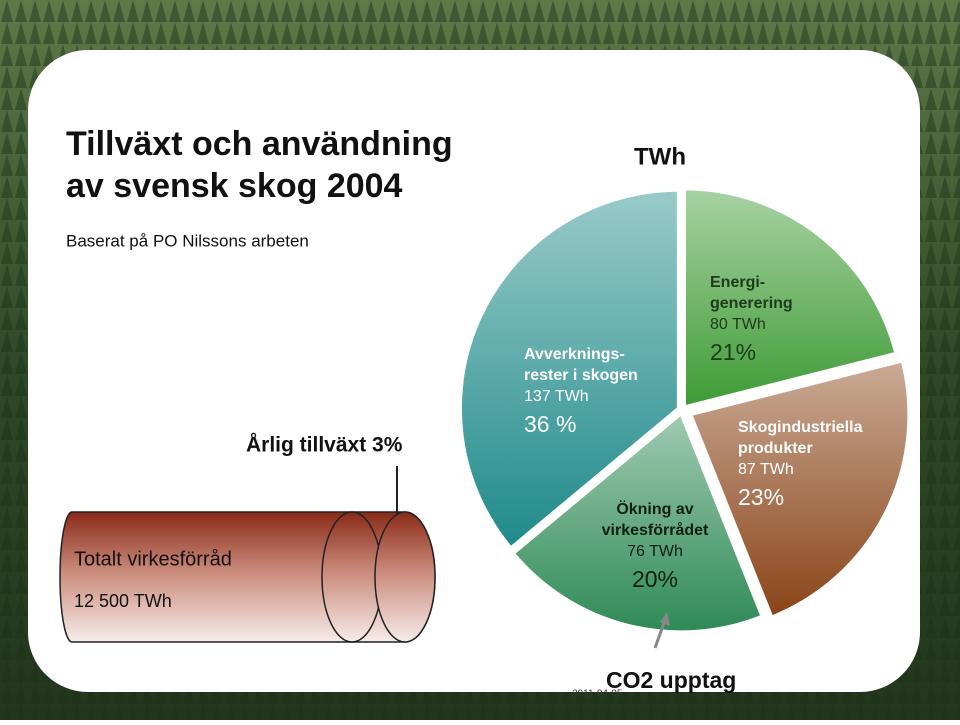 The height and width of the screenshot is (725, 960). Describe the element at coordinates (405, 577) in the screenshot. I see `log-end` at that location.